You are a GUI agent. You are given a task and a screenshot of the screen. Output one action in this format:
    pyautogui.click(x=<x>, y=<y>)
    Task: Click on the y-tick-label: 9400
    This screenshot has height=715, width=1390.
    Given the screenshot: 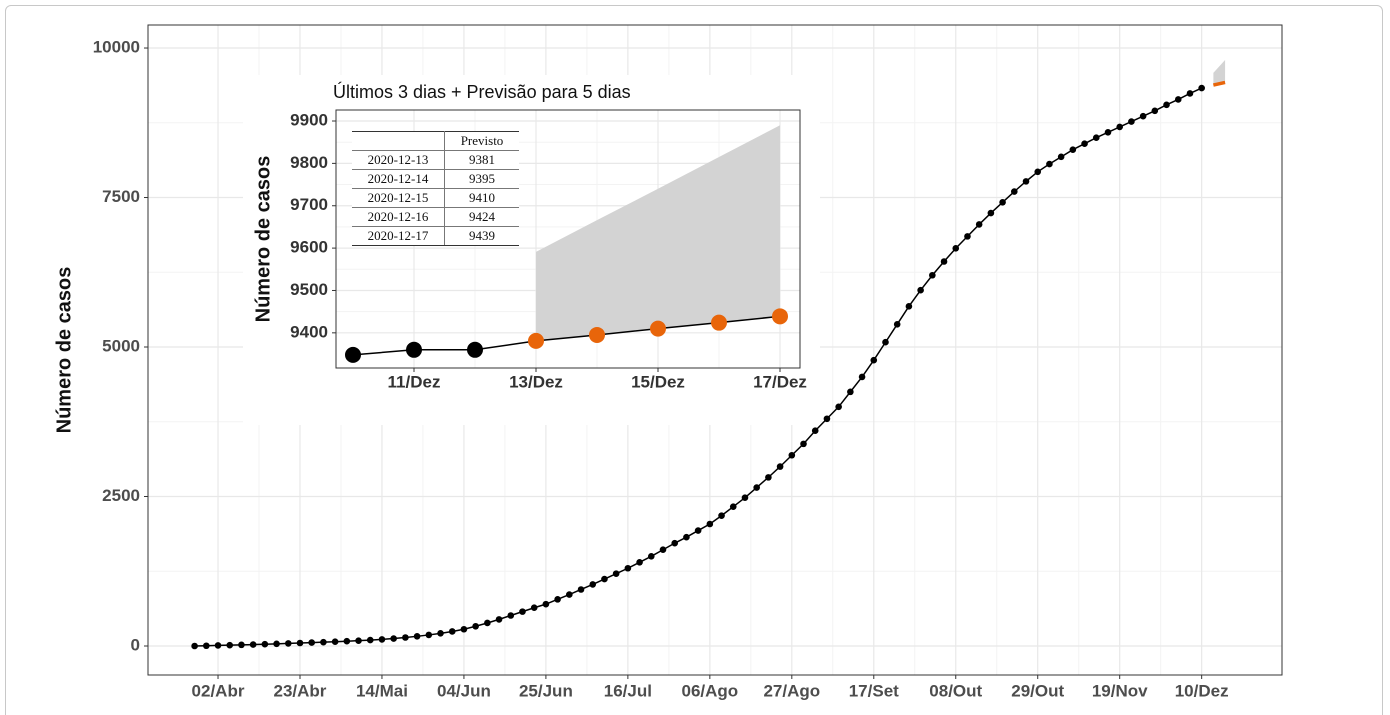 What is the action you would take?
    pyautogui.click(x=309, y=331)
    